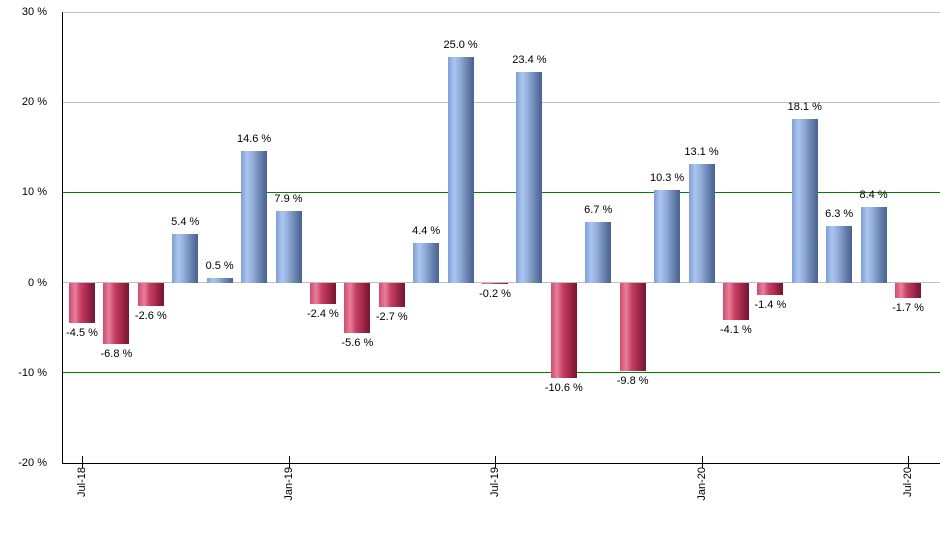 The height and width of the screenshot is (550, 940). What do you see at coordinates (62, 237) in the screenshot?
I see `y-axis` at bounding box center [62, 237].